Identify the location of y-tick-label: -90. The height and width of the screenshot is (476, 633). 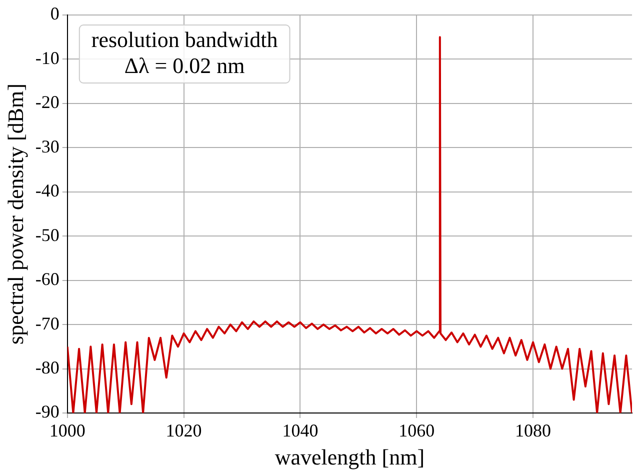
(47, 412).